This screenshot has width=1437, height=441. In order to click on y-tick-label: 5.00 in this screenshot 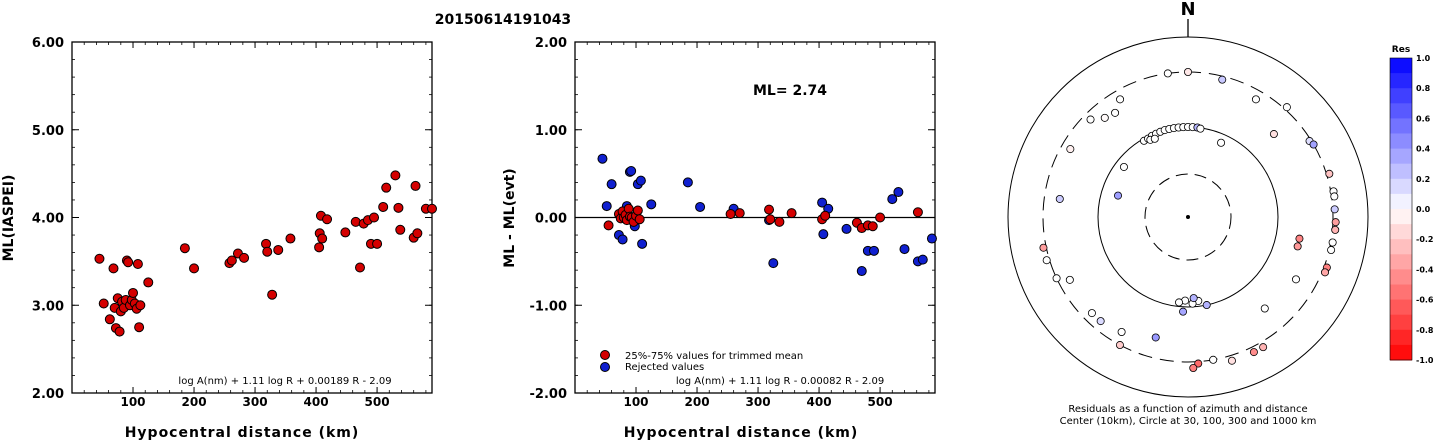, I will do `click(48, 131)`.